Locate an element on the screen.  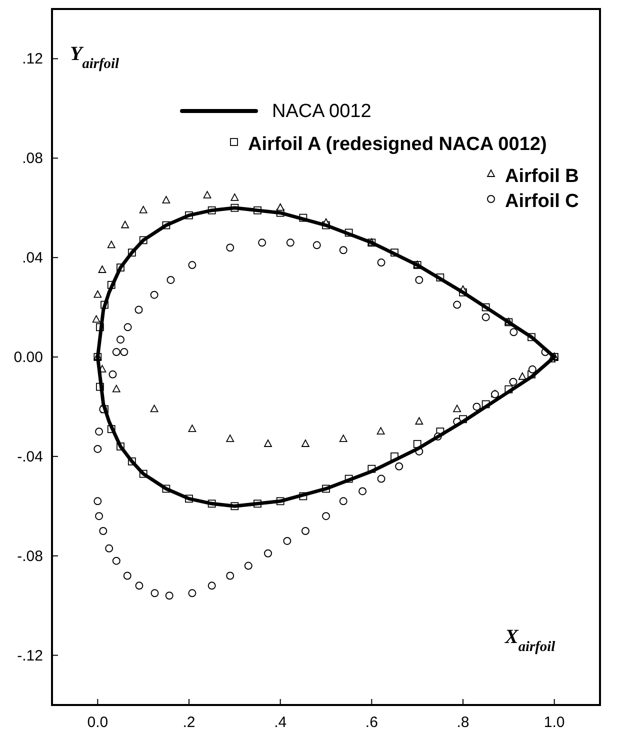
x-tick-label: .6 is located at coordinates (371, 722).